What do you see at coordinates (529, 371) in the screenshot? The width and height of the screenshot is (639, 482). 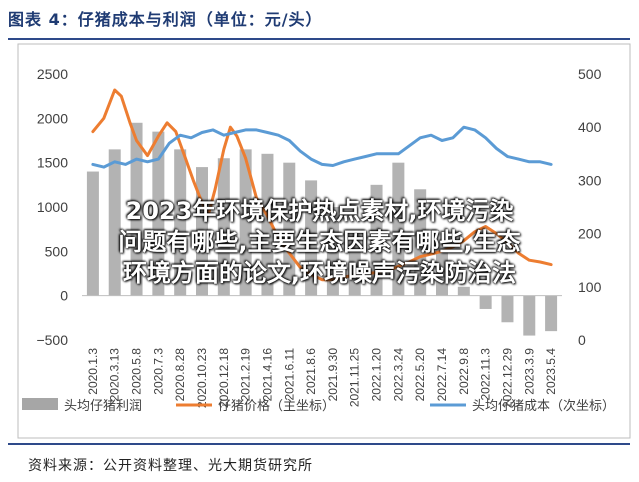 I see `x-tick-label-20: 2023.3.9` at bounding box center [529, 371].